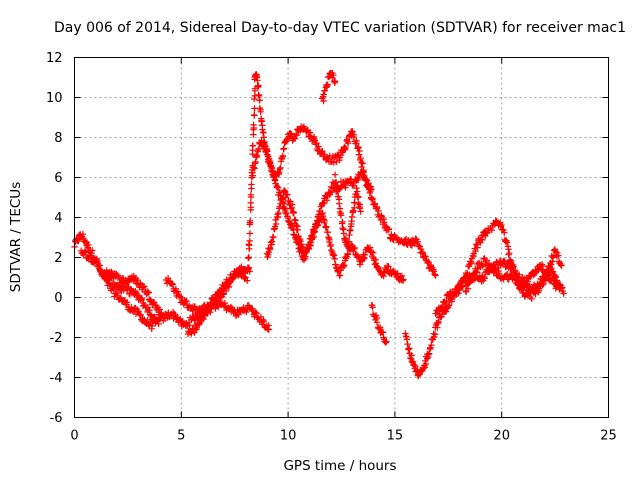 The image size is (640, 480). Describe the element at coordinates (608, 436) in the screenshot. I see `x-tick-label: 25` at that location.